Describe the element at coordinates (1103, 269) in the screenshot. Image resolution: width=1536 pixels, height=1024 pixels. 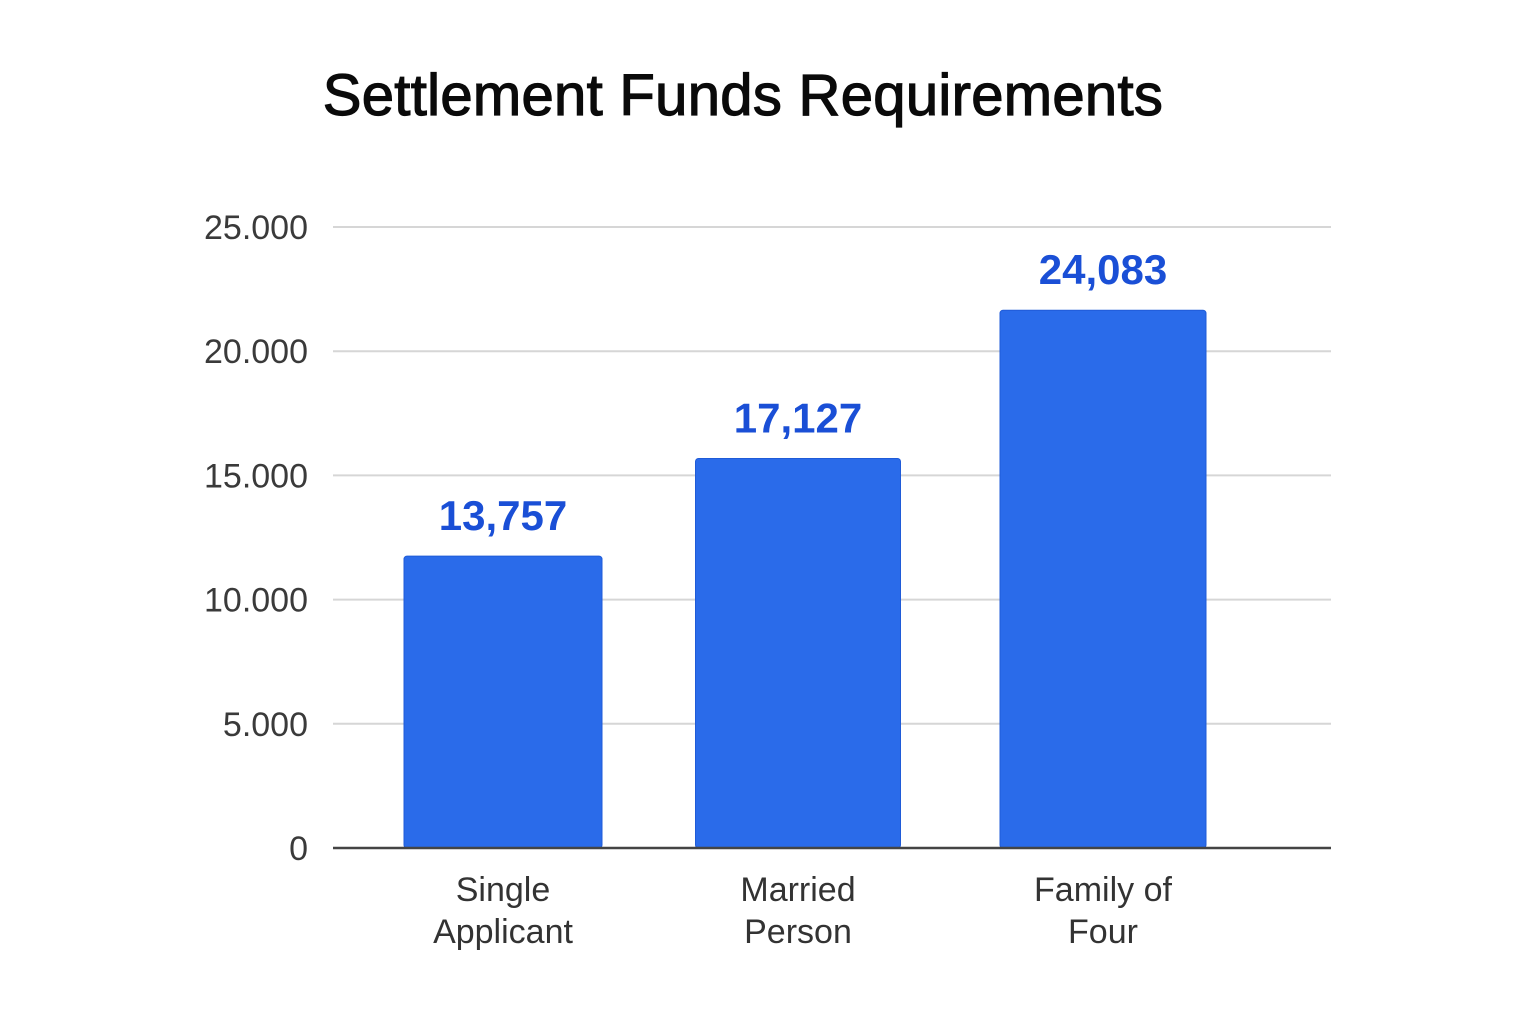
I see `data-label: 24,083` at that location.